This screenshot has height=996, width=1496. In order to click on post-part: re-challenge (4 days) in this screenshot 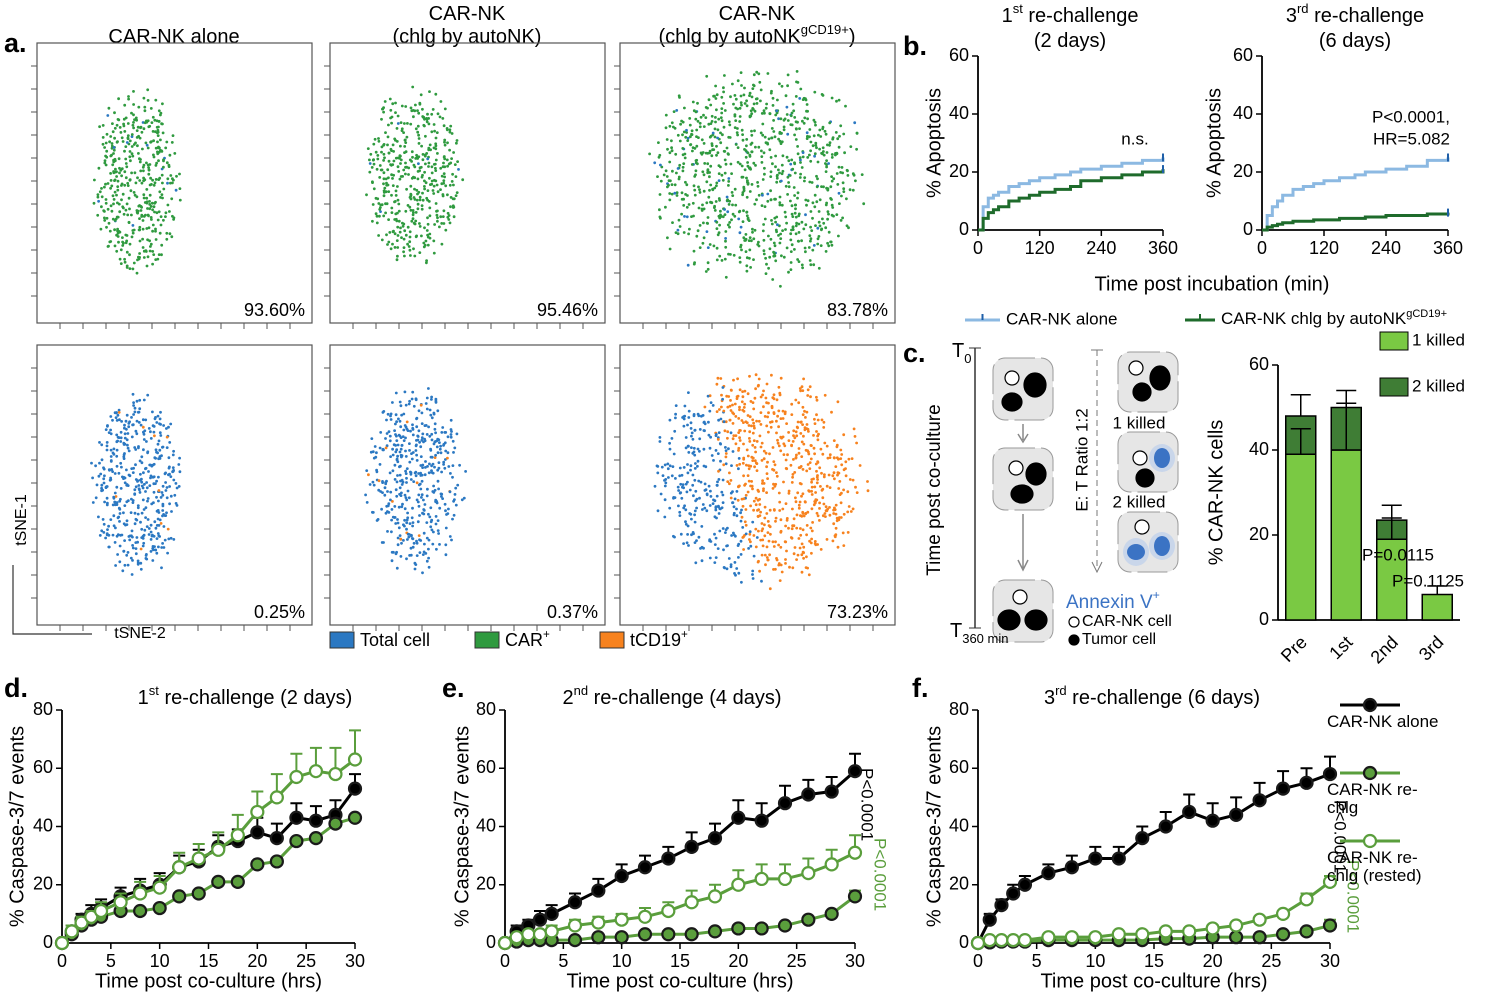, I will do `click(684, 698)`.